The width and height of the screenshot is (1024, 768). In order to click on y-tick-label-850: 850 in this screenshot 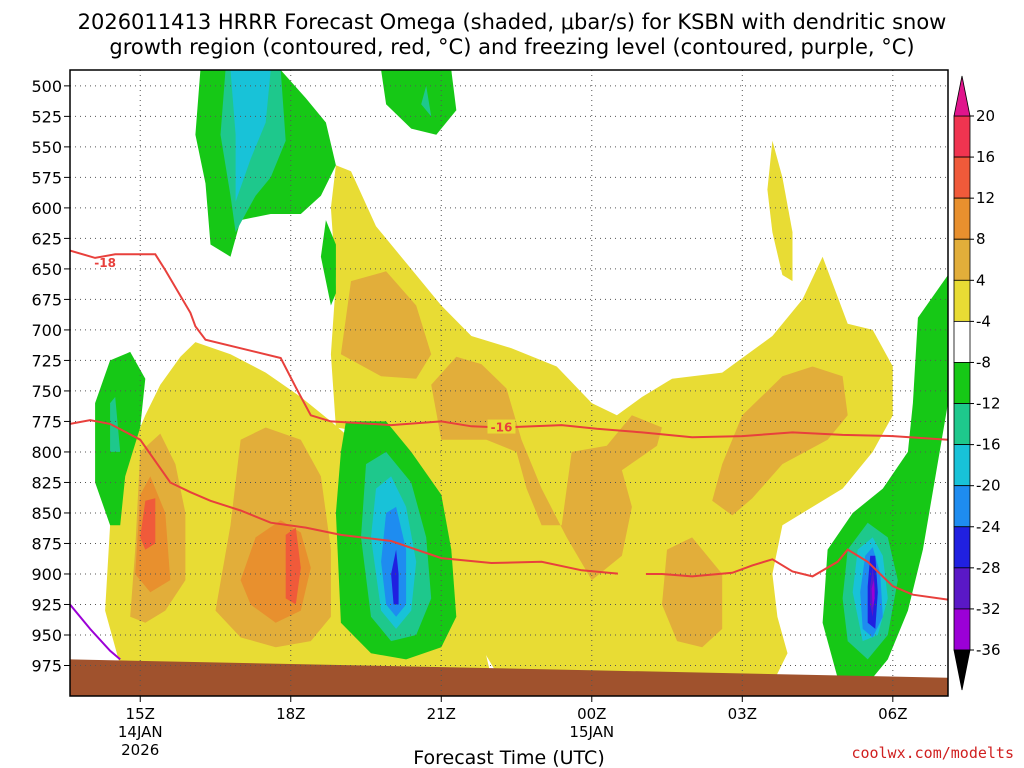, I will do `click(46, 513)`.